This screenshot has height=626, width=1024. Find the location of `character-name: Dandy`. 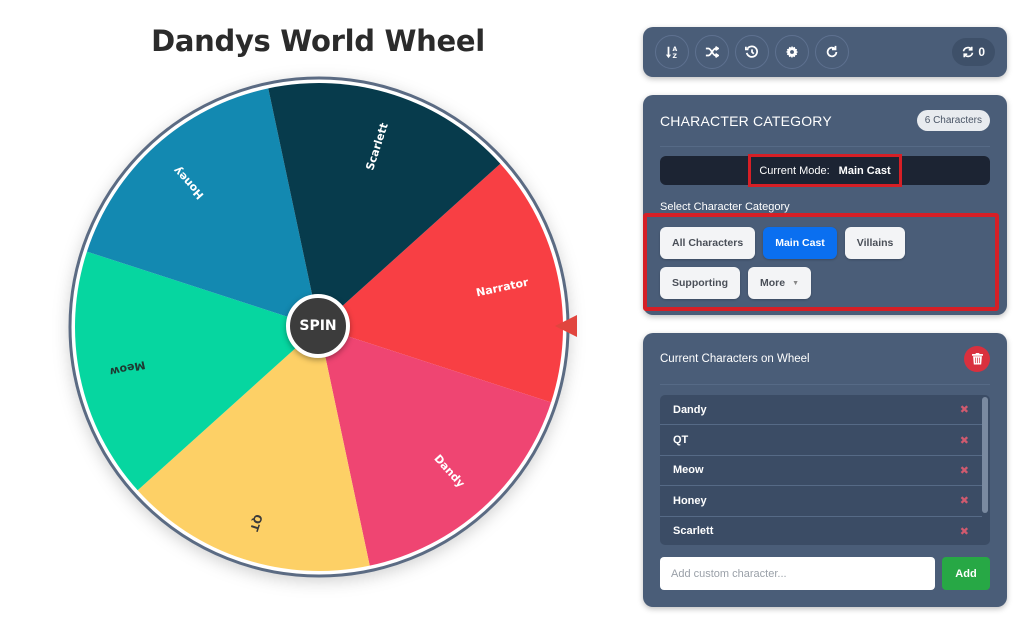

character-name: Dandy is located at coordinates (690, 409).